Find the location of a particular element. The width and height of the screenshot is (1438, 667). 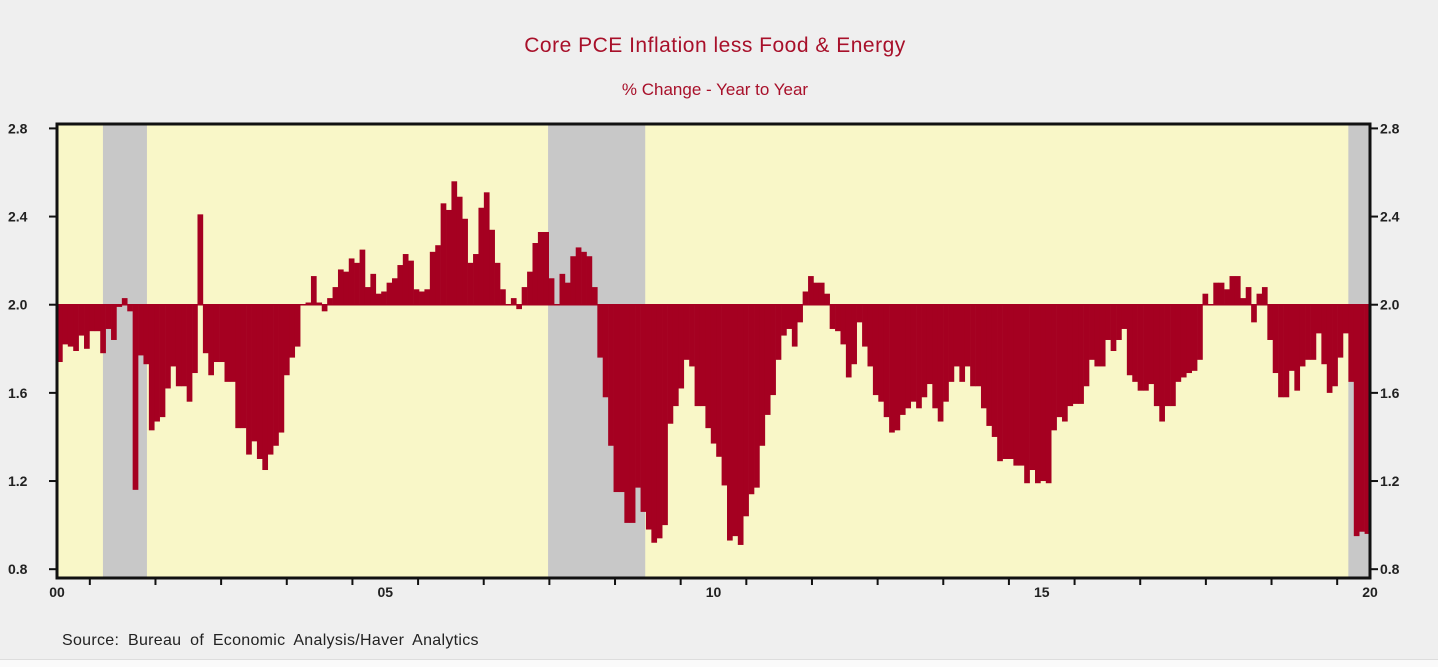

x-tick-label: 05 is located at coordinates (385, 592).